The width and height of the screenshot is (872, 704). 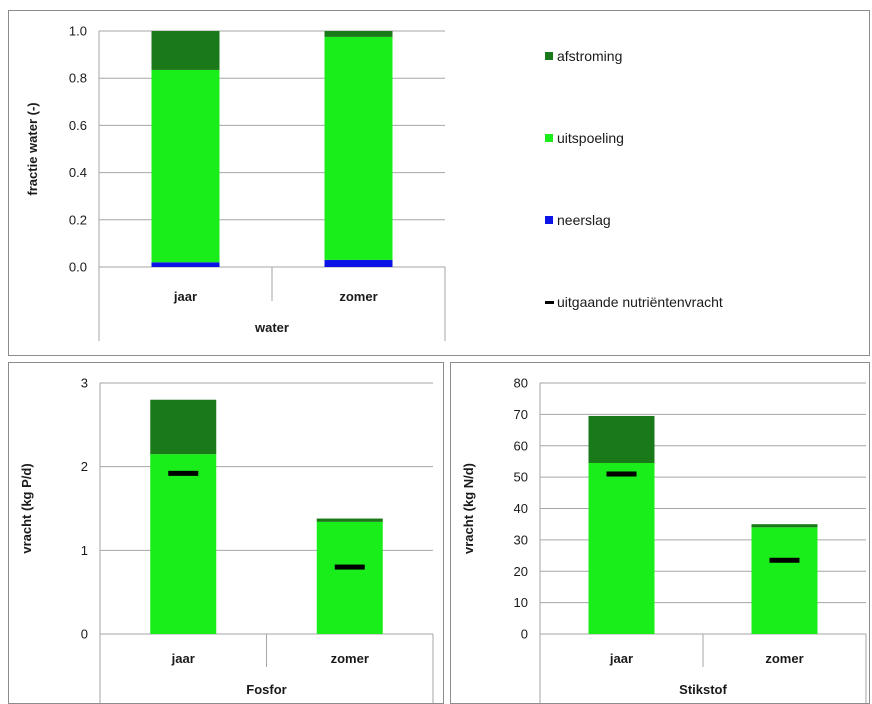 What do you see at coordinates (549, 138) in the screenshot?
I see `legend-swatch-uitspoeling` at bounding box center [549, 138].